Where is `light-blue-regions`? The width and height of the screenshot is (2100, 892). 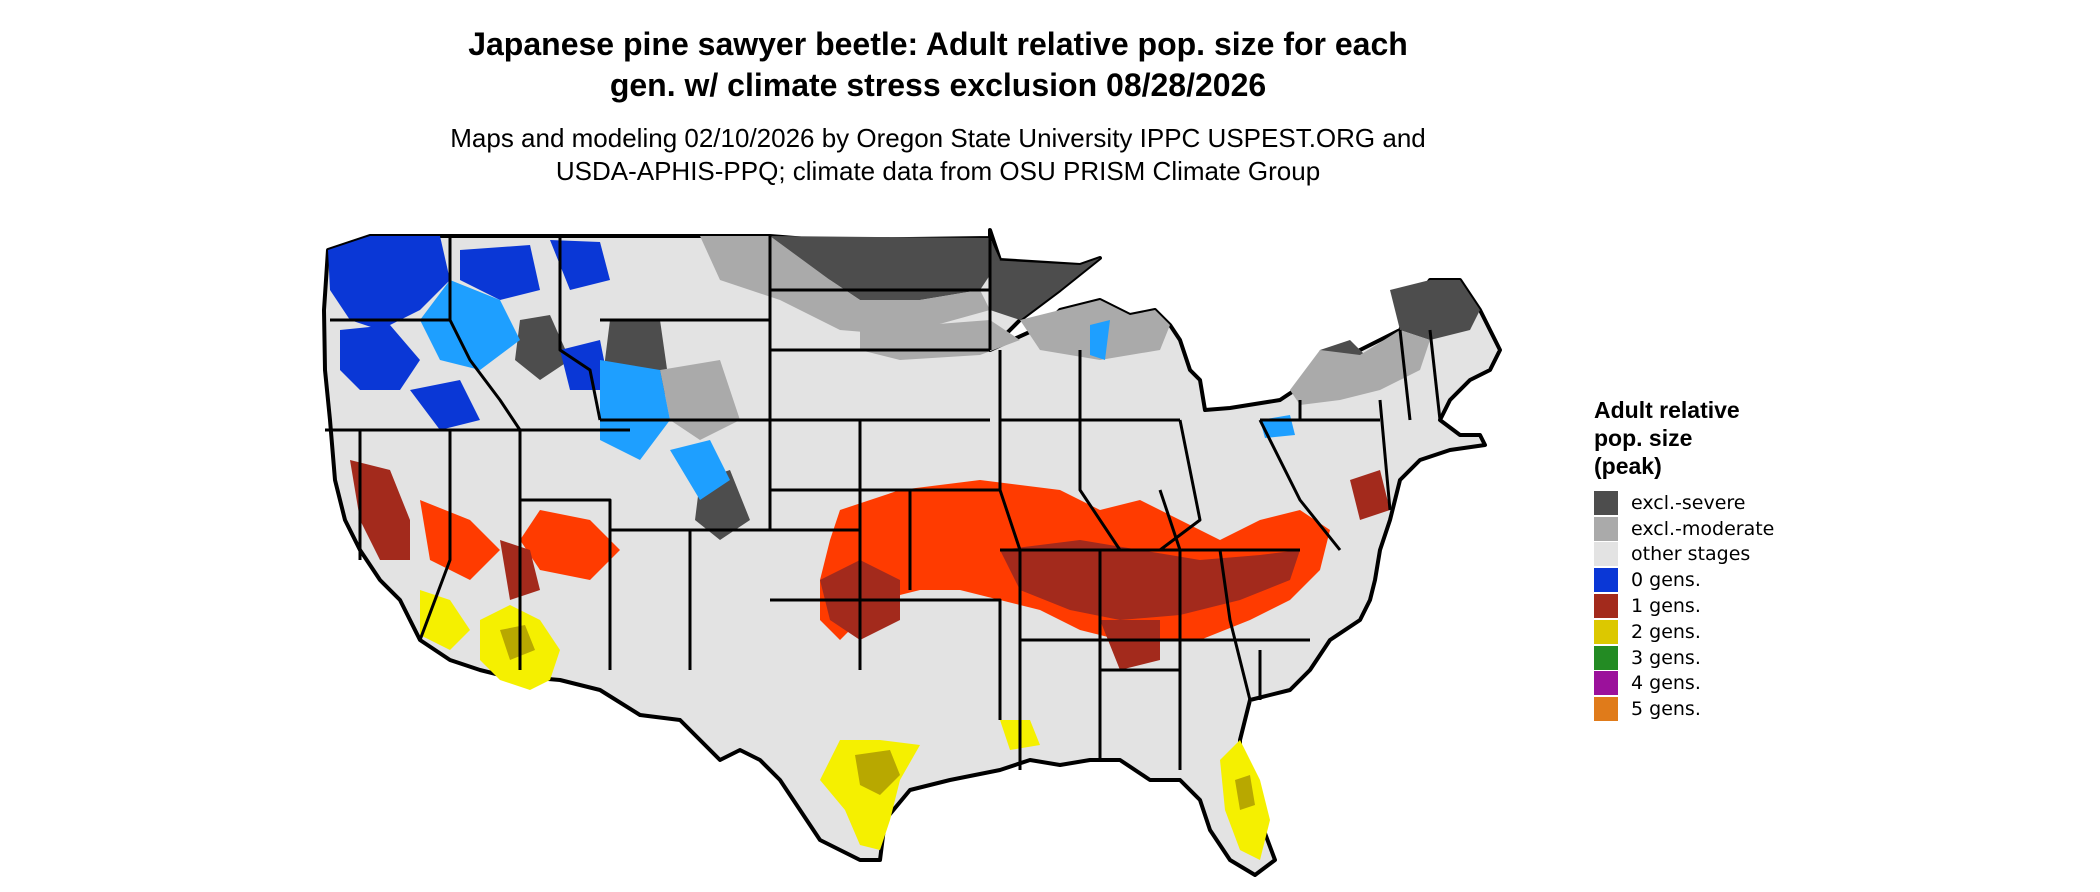 light-blue-regions is located at coordinates (857, 390).